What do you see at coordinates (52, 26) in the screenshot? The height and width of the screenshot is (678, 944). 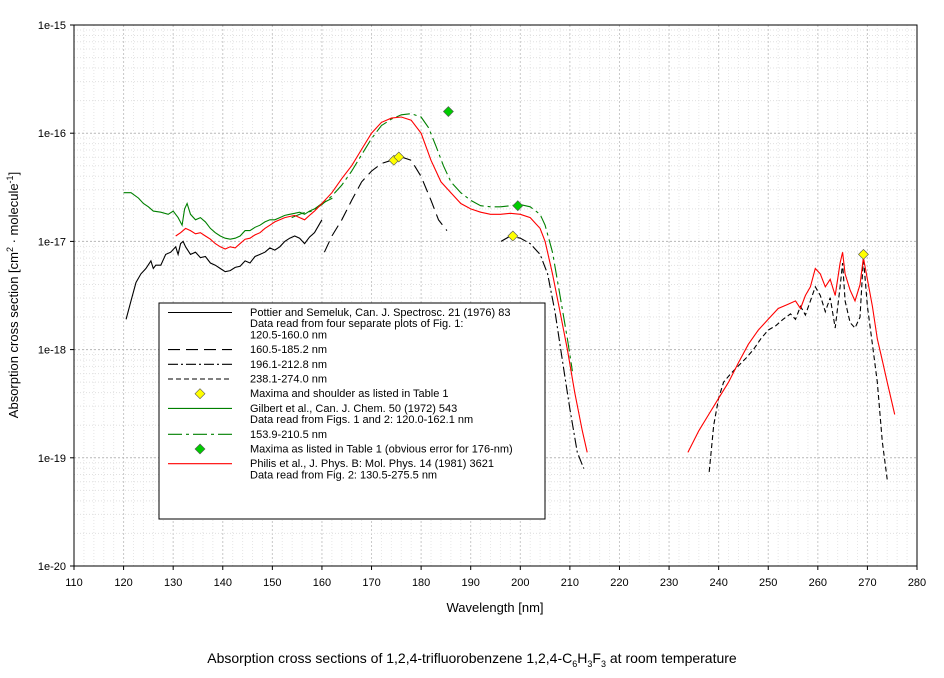 I see `y-tick-label: 1e-15` at bounding box center [52, 26].